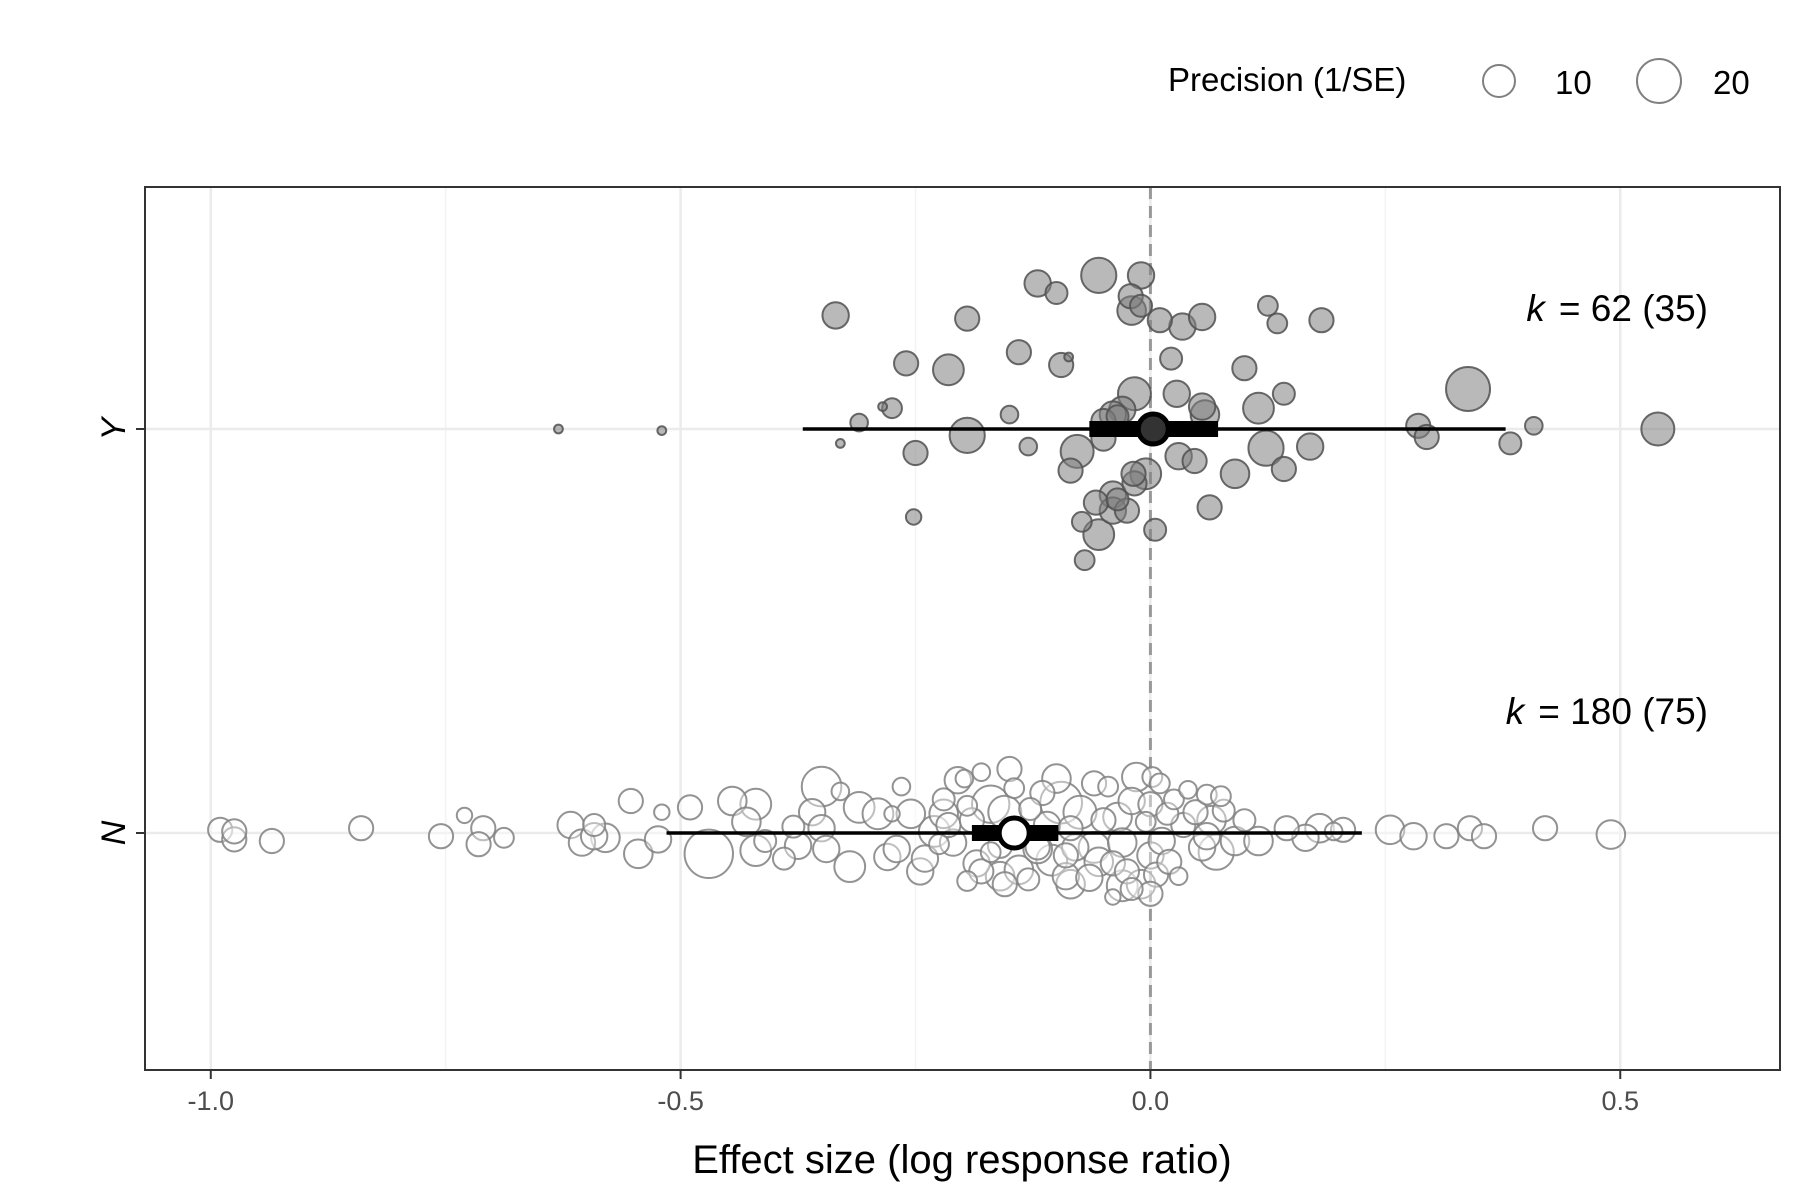 Image resolution: width=1800 pixels, height=1200 pixels. What do you see at coordinates (1573, 82) in the screenshot?
I see `legend-label-small: 10` at bounding box center [1573, 82].